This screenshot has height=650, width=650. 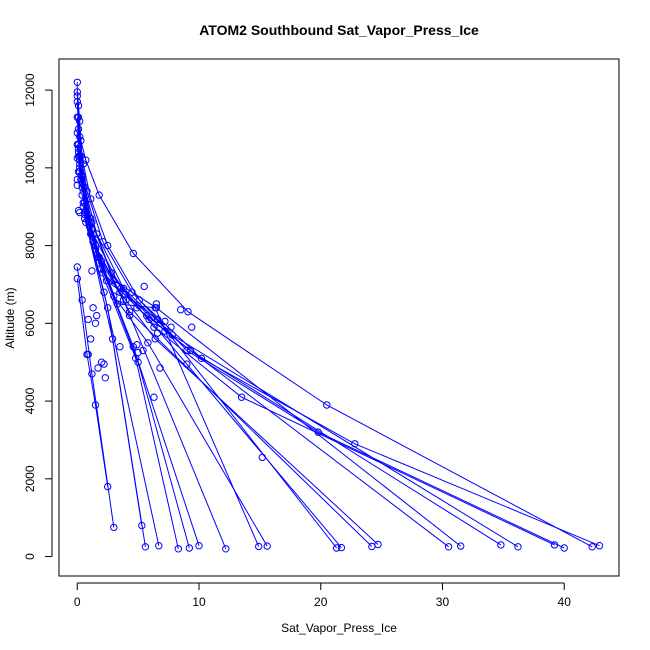 I want to click on x-axis-label: Sat_Vapor_Press_Ice, so click(x=339, y=628).